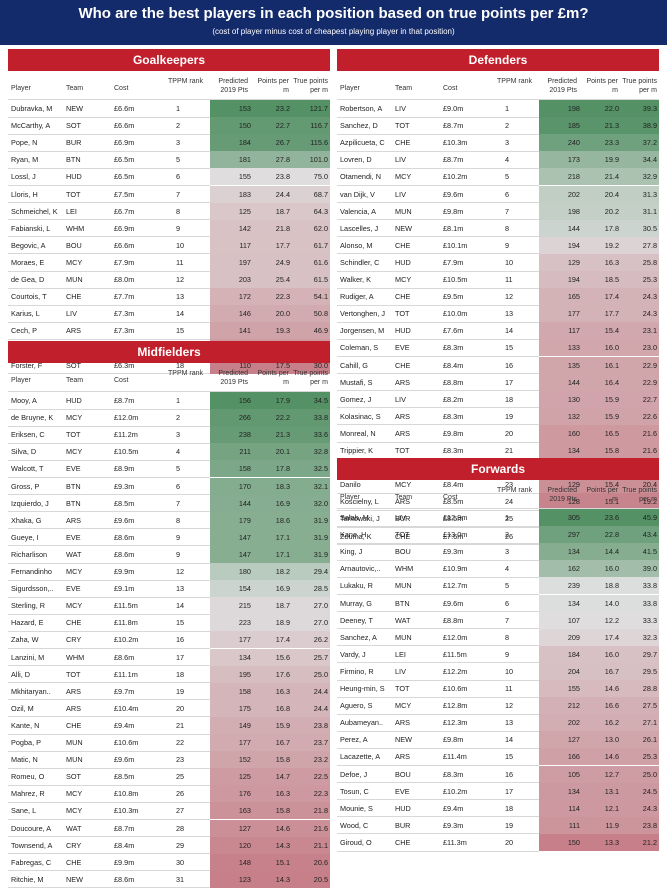 The width and height of the screenshot is (667, 888). I want to click on points-per-m-cell: 22.7, so click(272, 126).